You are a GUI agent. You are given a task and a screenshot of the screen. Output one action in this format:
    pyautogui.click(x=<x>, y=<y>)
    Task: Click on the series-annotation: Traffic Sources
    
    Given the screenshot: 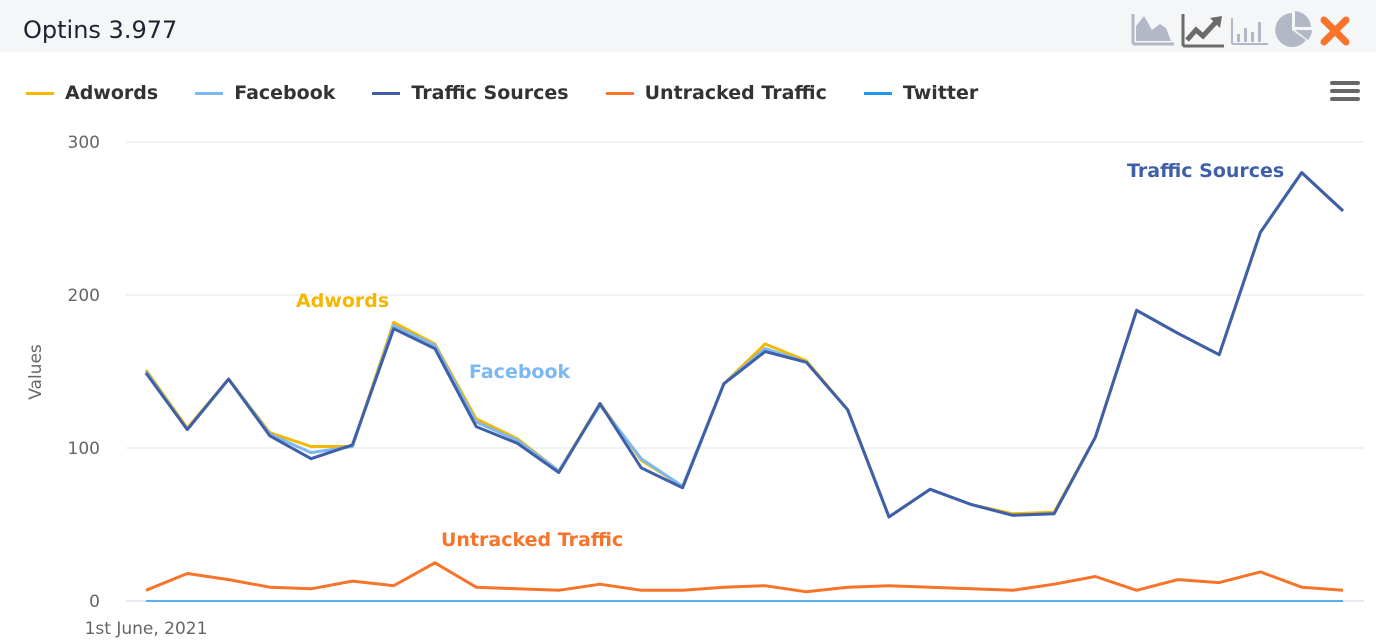 What is the action you would take?
    pyautogui.click(x=1205, y=171)
    